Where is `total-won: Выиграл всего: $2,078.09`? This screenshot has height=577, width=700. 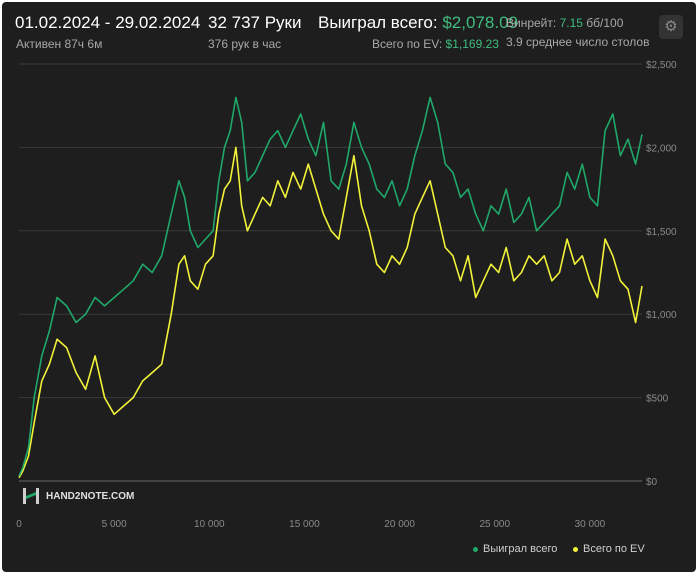
total-won: Выиграл всего: $2,078.09 is located at coordinates (418, 23).